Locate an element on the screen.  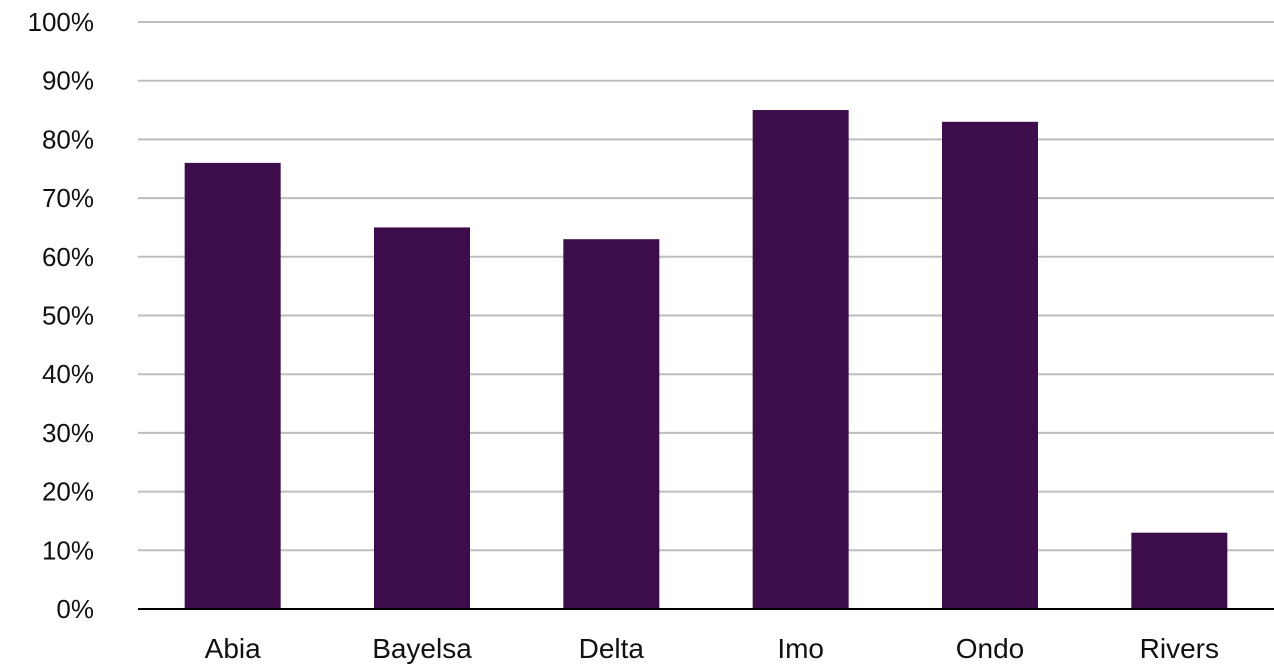
y-tick-label: 10% is located at coordinates (68, 550).